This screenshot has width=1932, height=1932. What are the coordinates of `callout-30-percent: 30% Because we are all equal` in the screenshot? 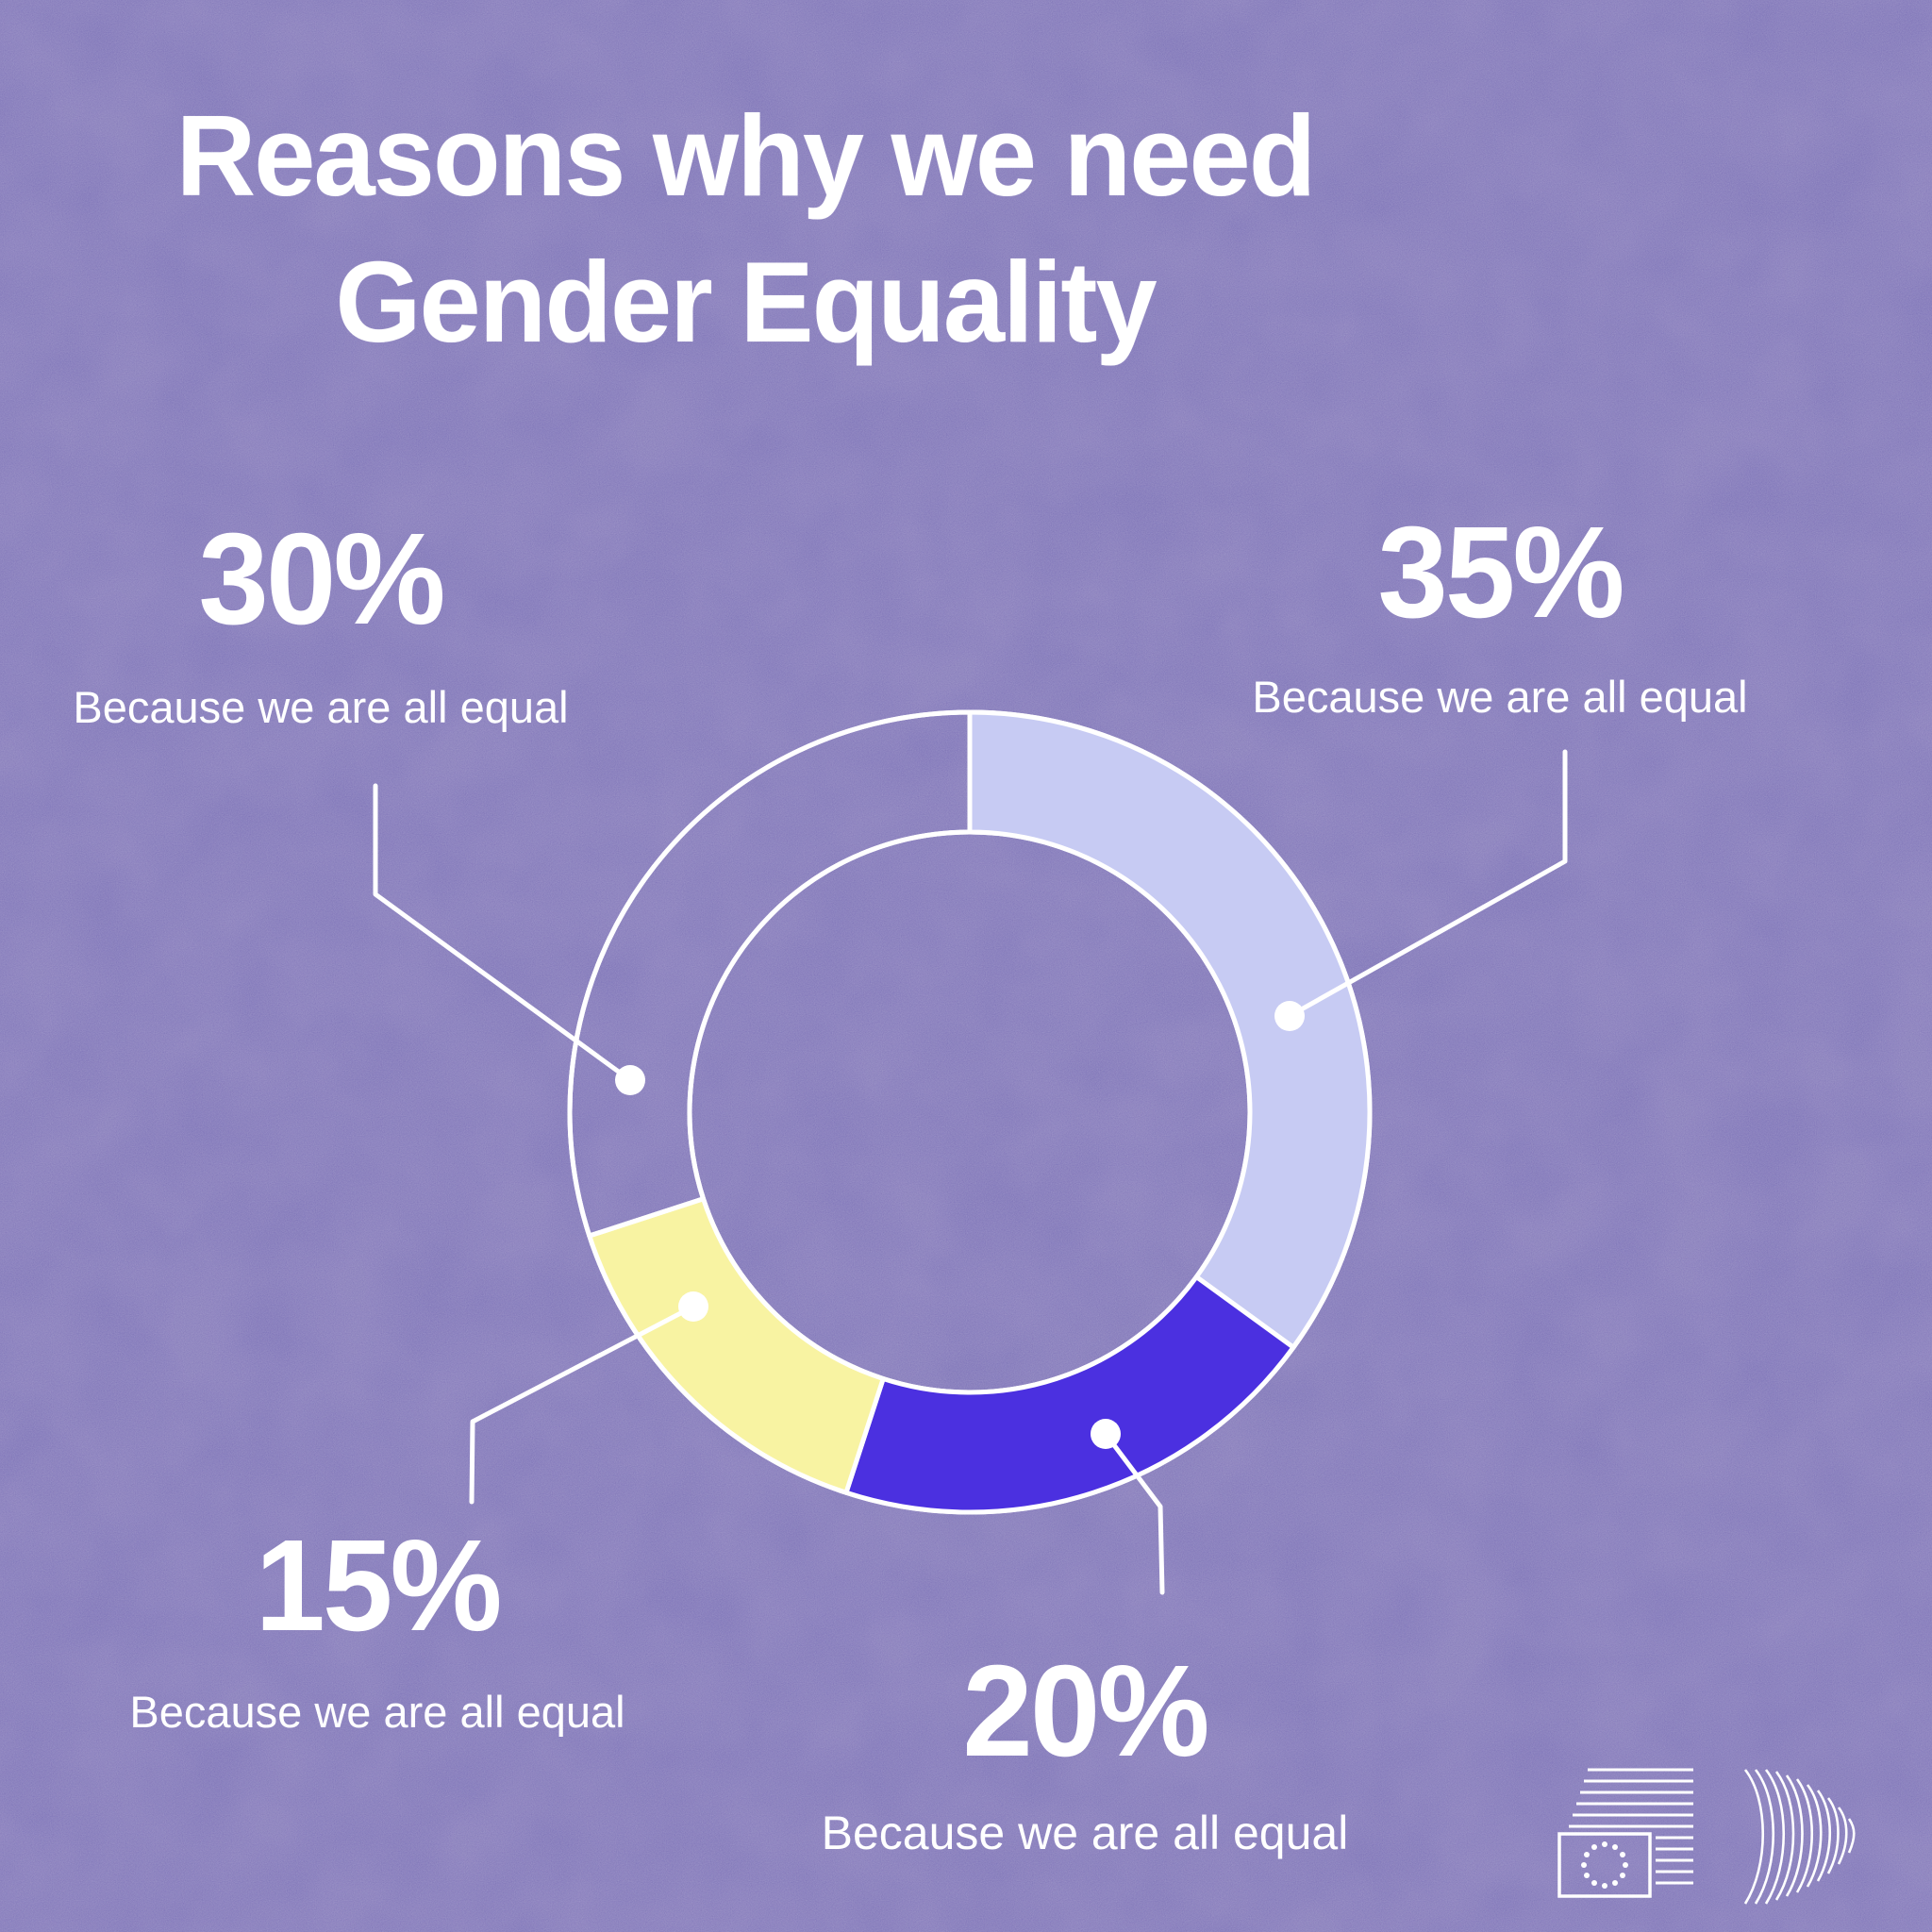 It's located at (325, 623).